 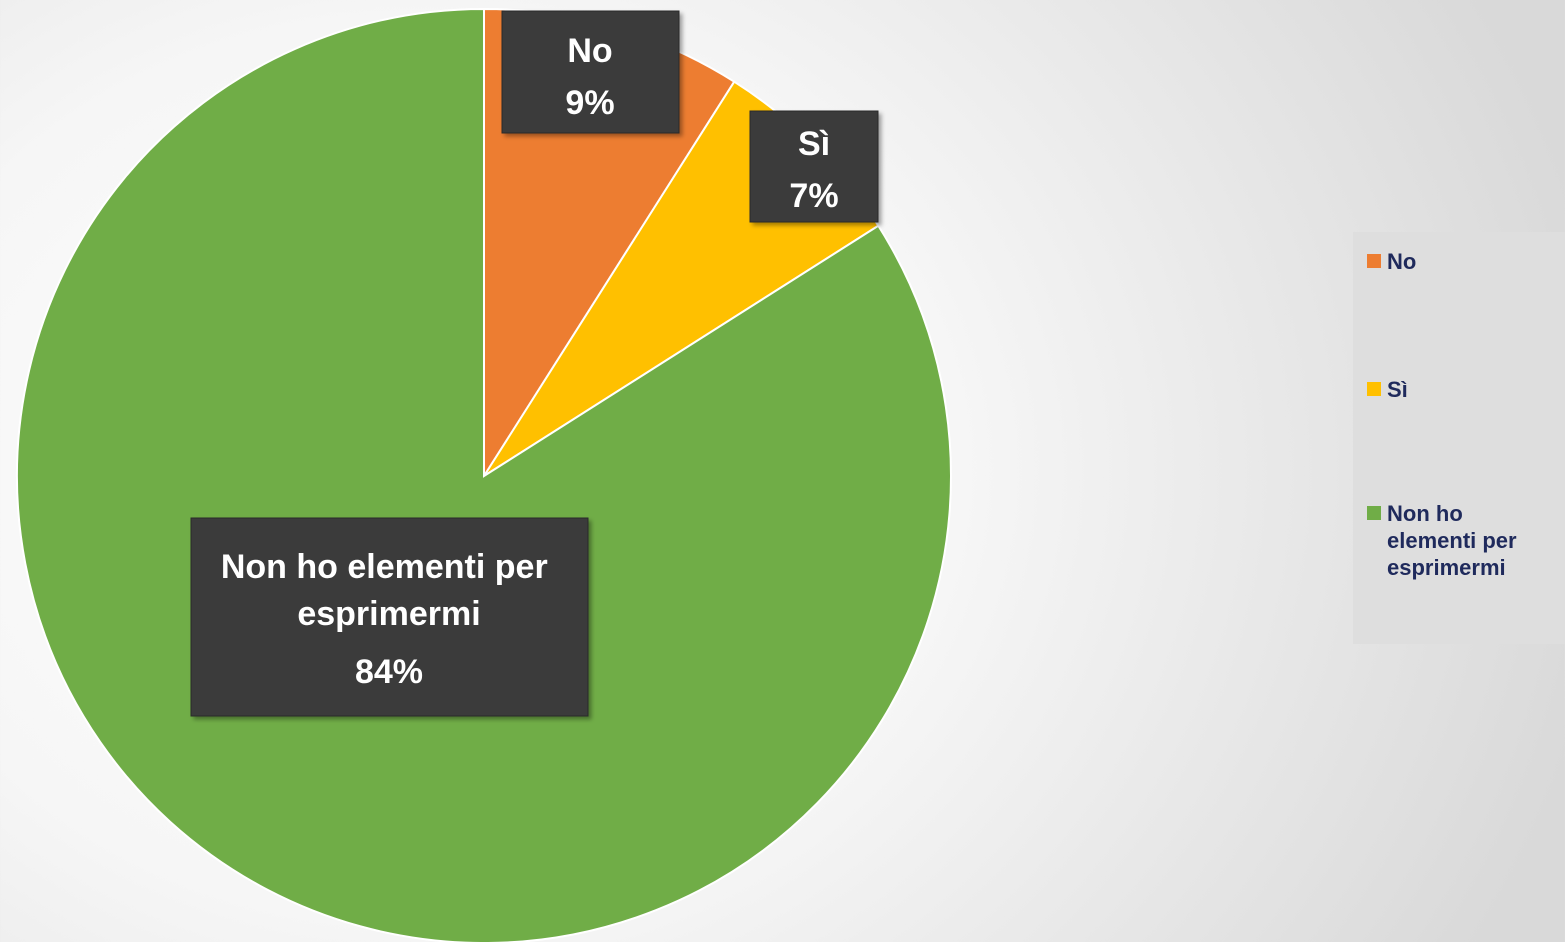 What do you see at coordinates (1374, 389) in the screenshot?
I see `legend-swatch-si` at bounding box center [1374, 389].